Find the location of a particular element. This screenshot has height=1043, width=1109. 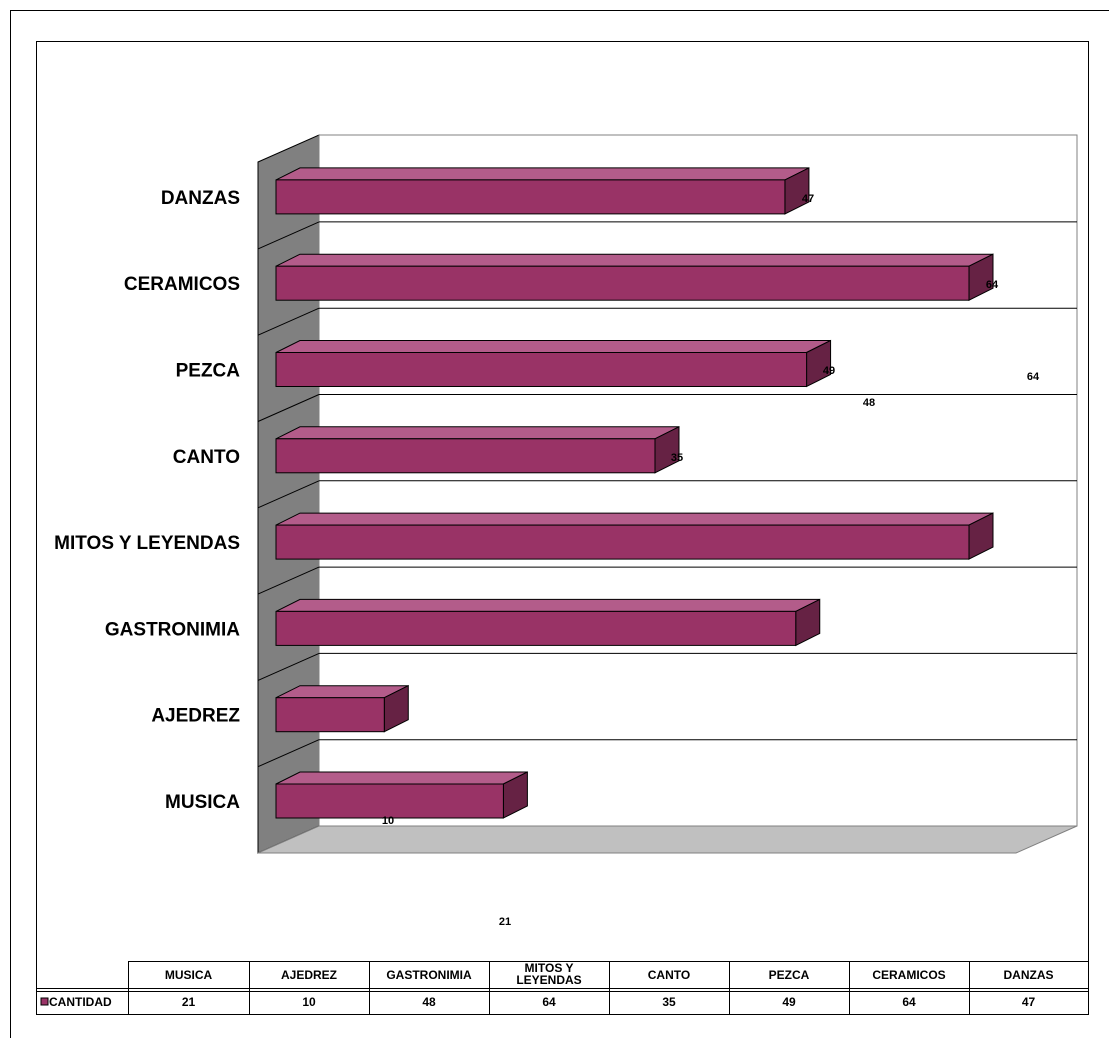

bar-canto is located at coordinates (477, 449).